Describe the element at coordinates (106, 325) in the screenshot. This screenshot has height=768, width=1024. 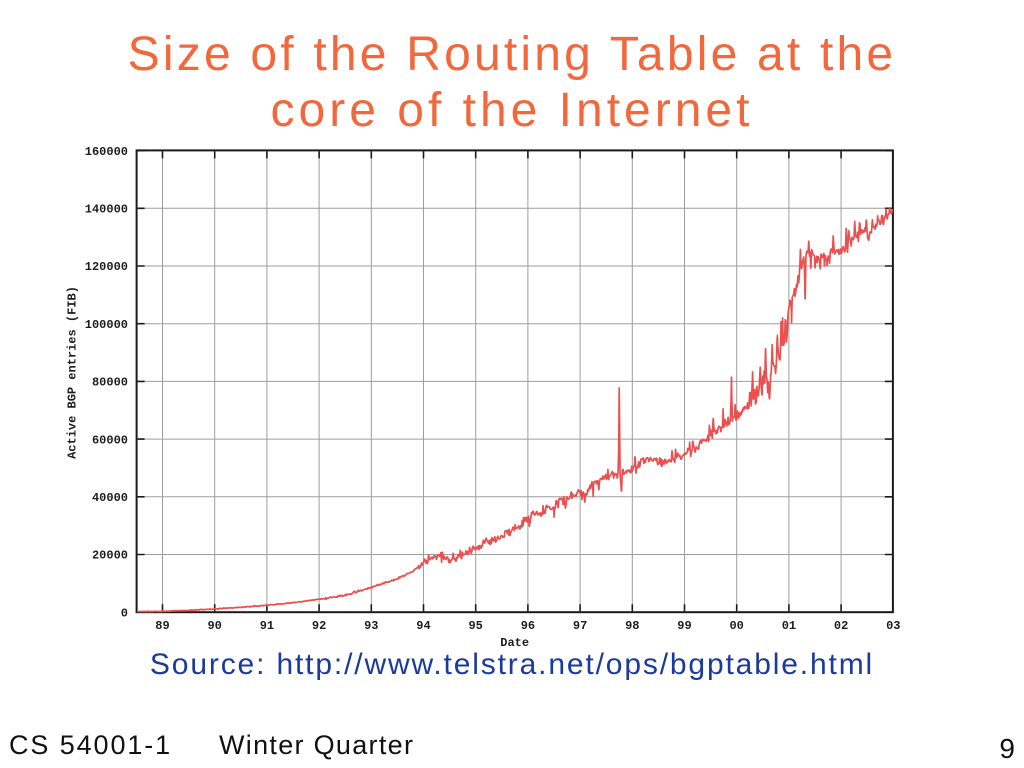
I see `svg-text: 100000` at that location.